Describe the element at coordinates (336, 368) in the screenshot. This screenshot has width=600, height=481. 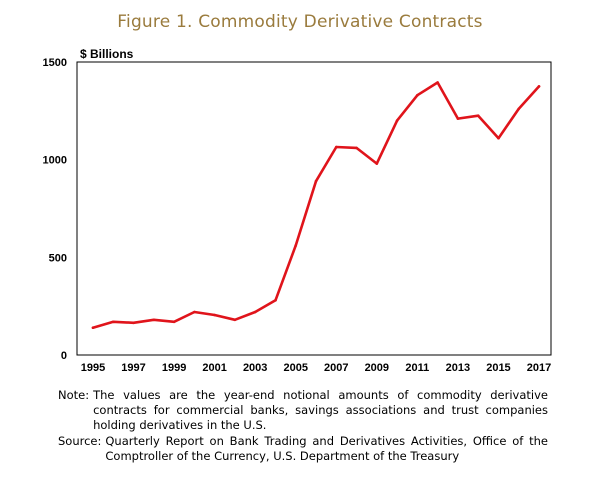
I see `x-tick-label: 2007` at that location.